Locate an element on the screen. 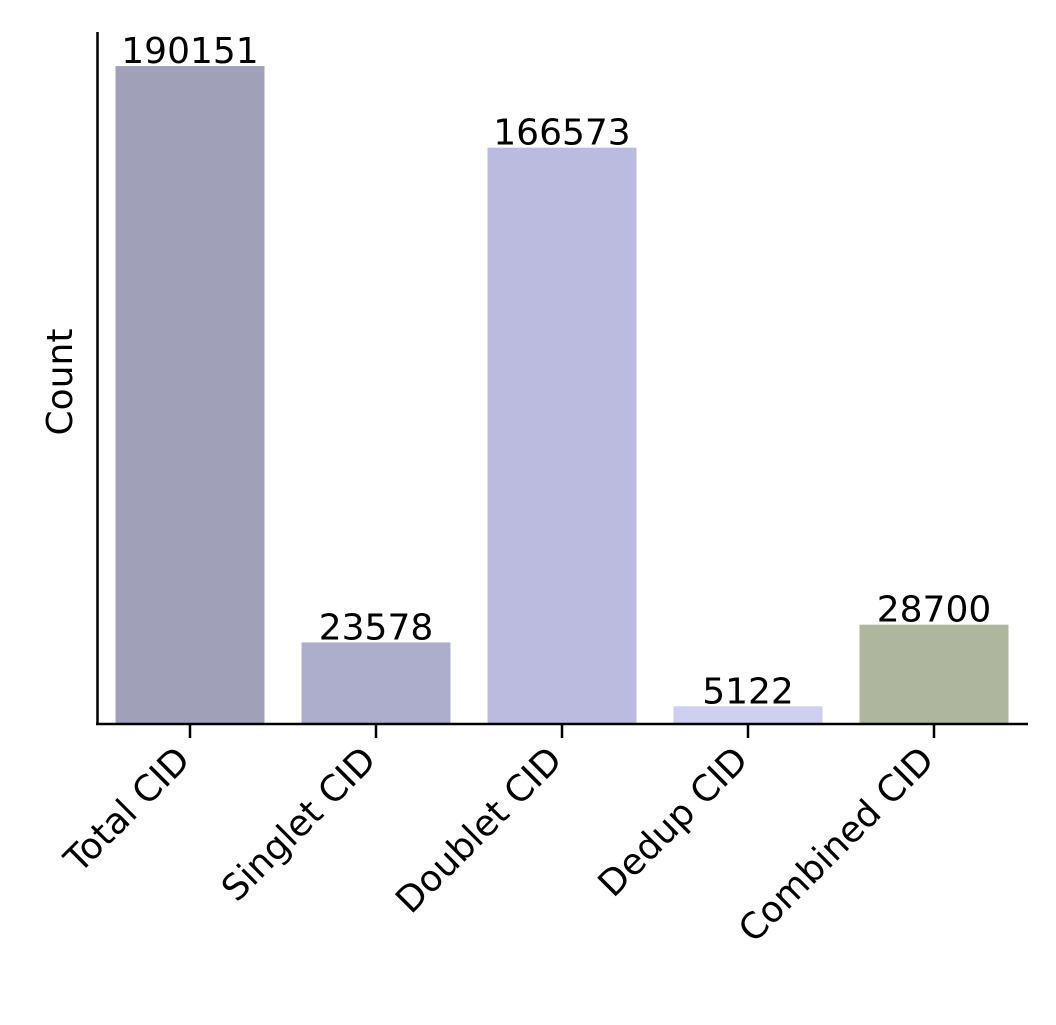 Image resolution: width=1056 pixels, height=1025 pixels. bar-value-label-dedup-cid: 5122 is located at coordinates (748, 691).